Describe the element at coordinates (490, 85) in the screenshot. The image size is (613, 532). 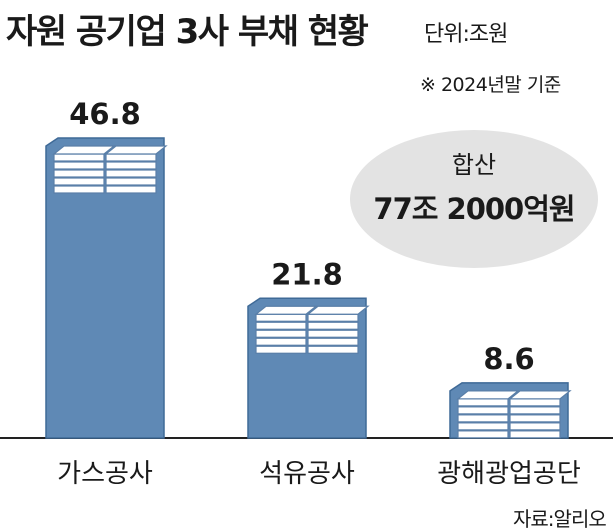
I see `reference-note: ※ 2024년말 기준` at that location.